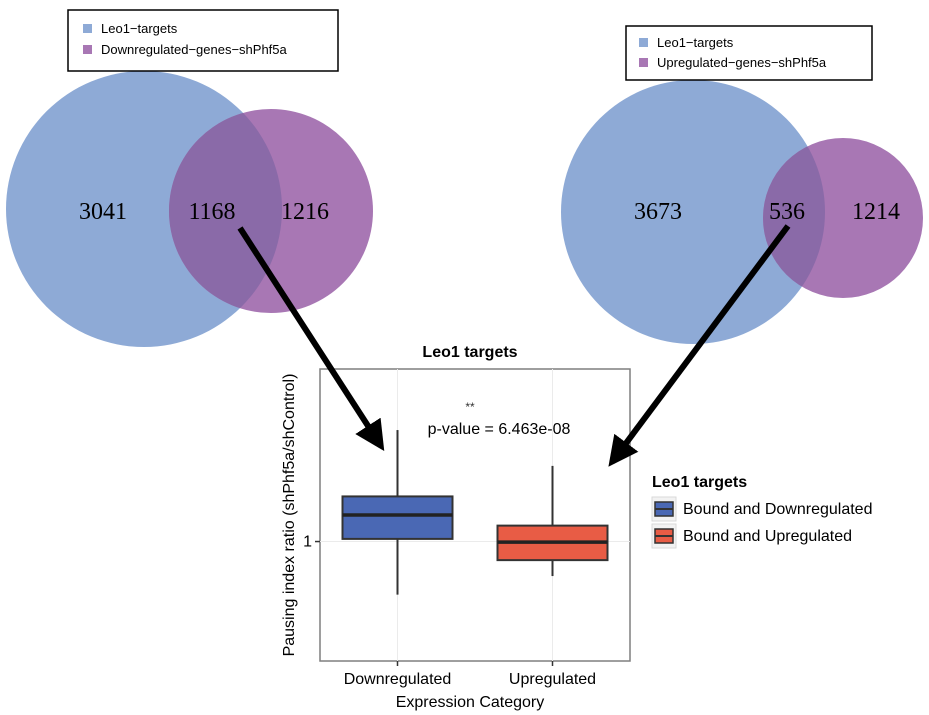 Image resolution: width=929 pixels, height=715 pixels. Describe the element at coordinates (693, 212) in the screenshot. I see `venn-right-leo1-circle` at that location.